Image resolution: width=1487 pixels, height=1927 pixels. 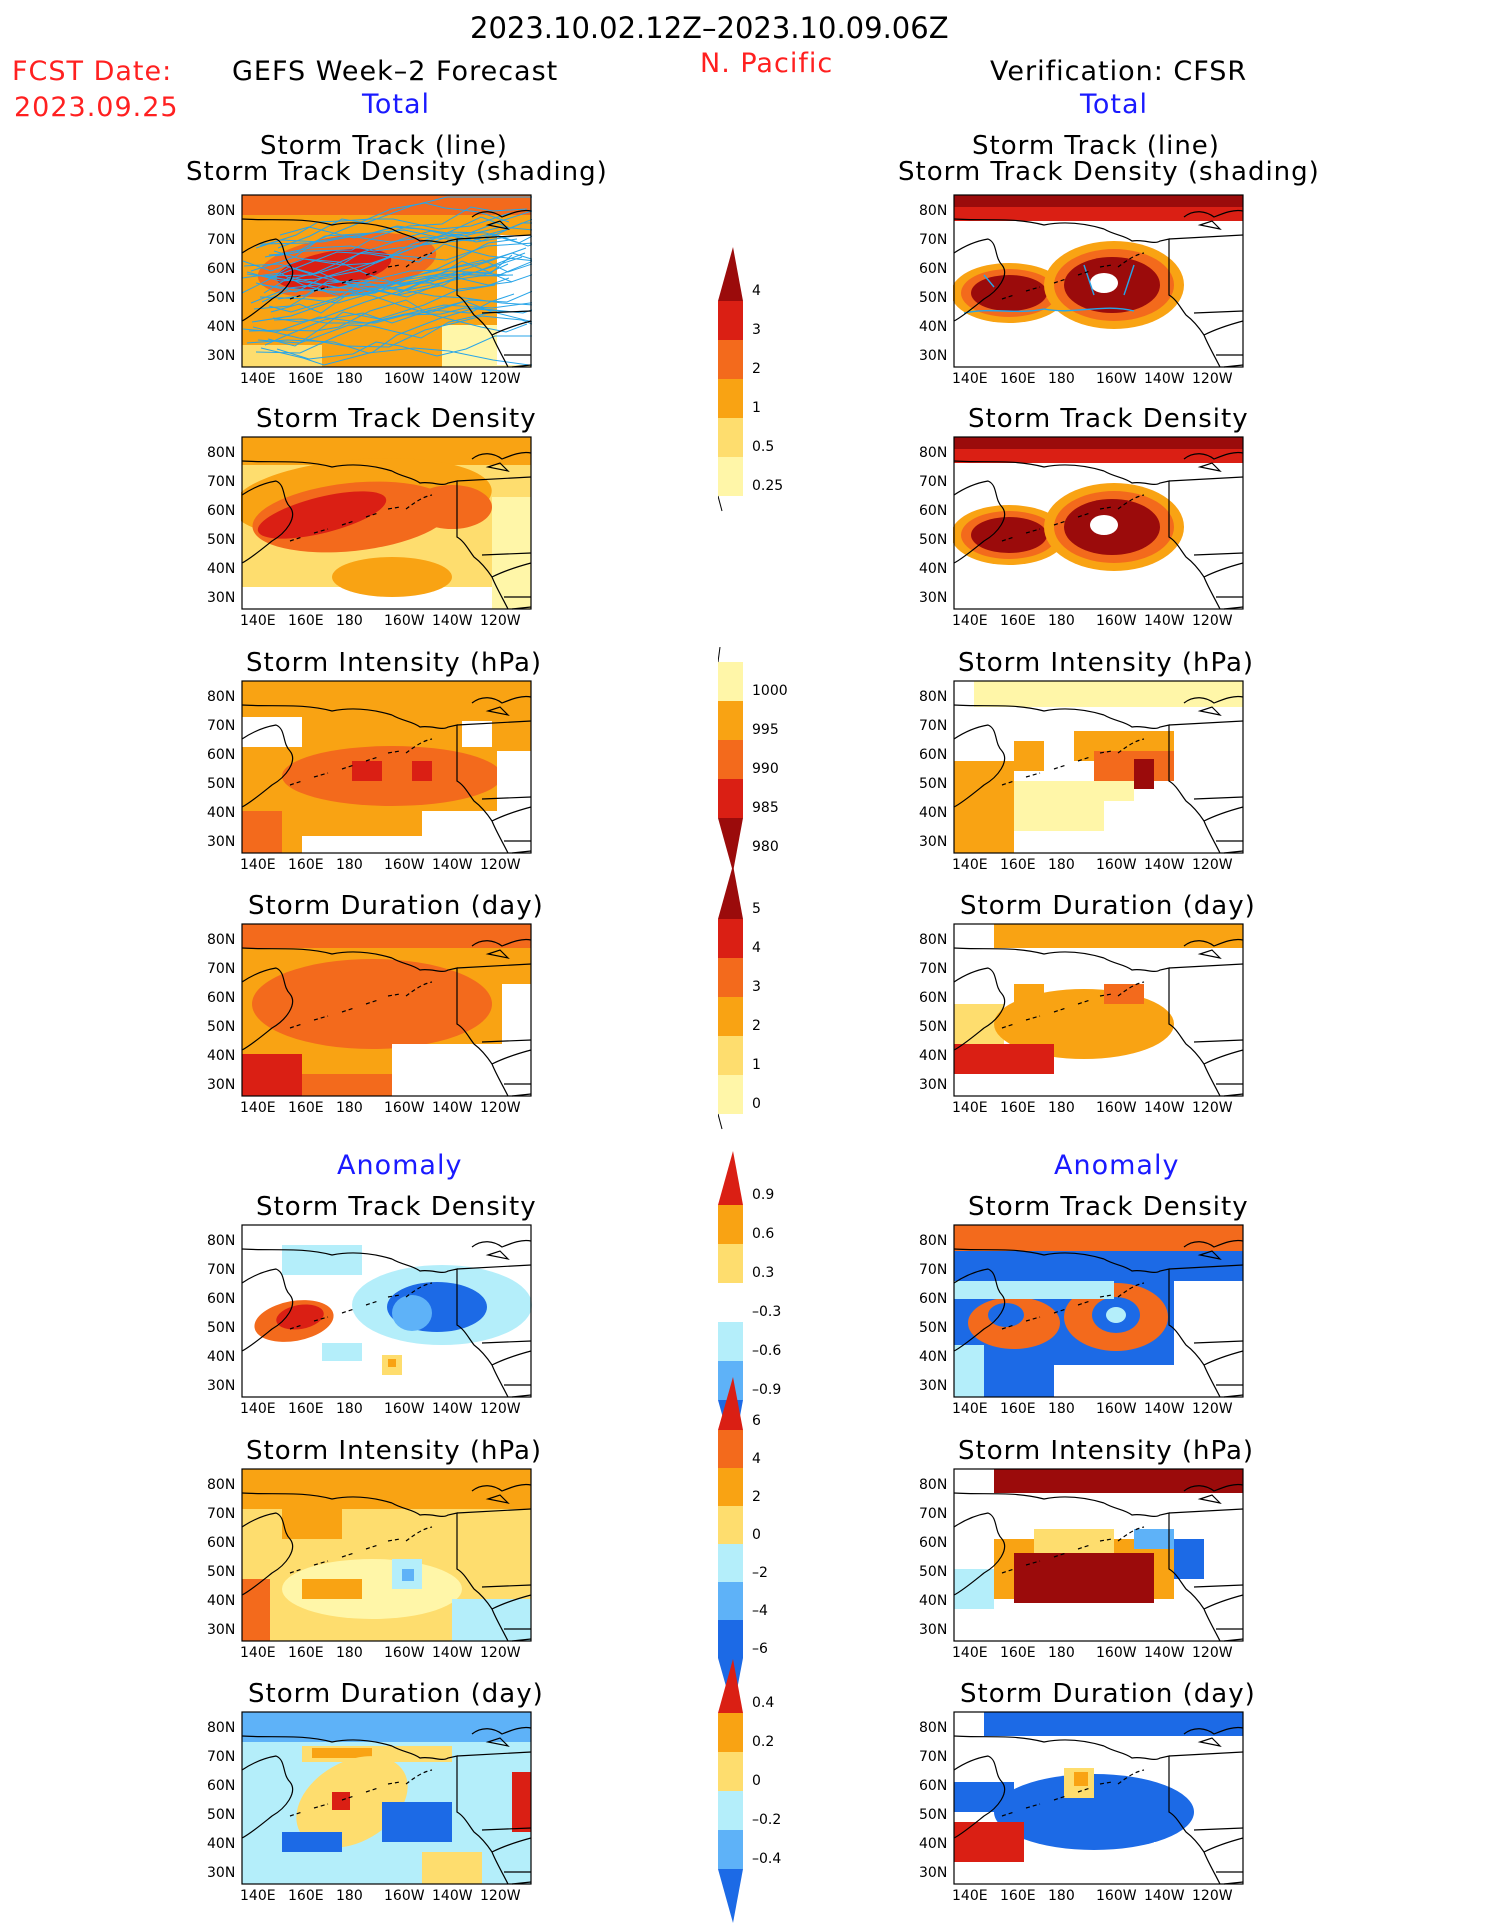 I want to click on colorbar-density-total, so click(x=730, y=379).